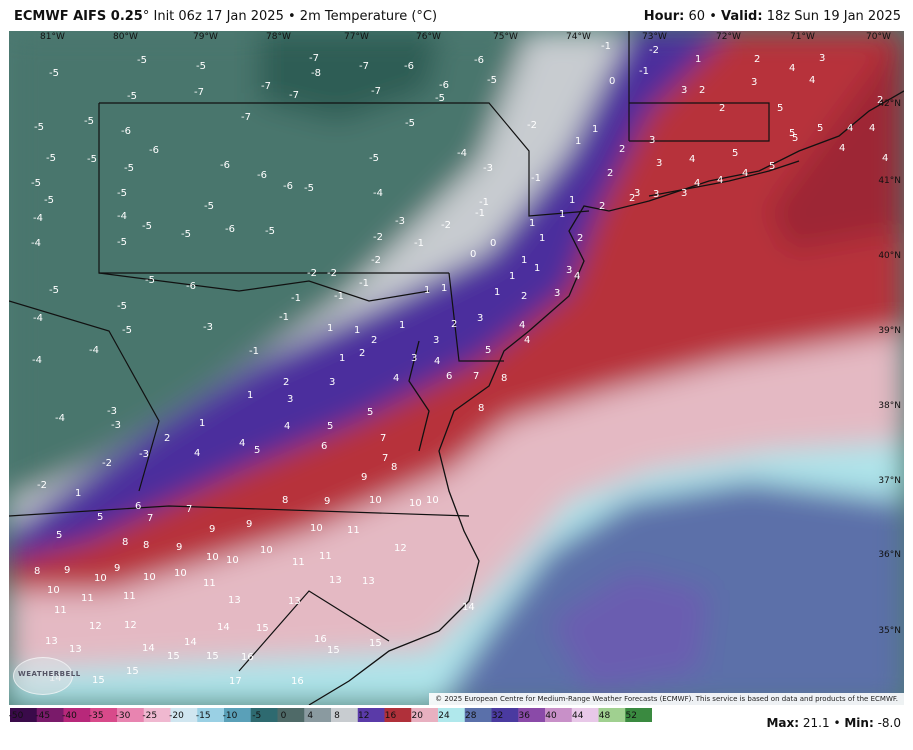 The width and height of the screenshot is (913, 750). I want to click on grid-value: 11, so click(353, 530).